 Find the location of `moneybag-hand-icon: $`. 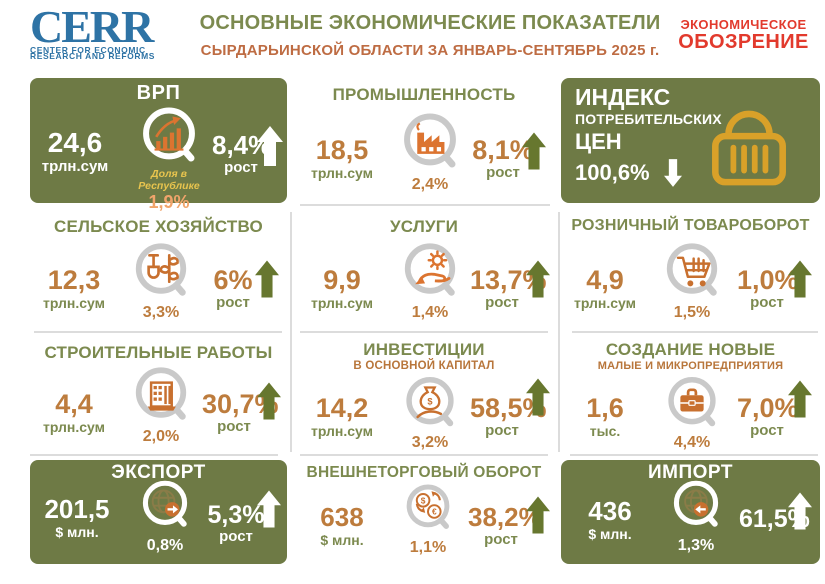

moneybag-hand-icon: $ is located at coordinates (430, 402).